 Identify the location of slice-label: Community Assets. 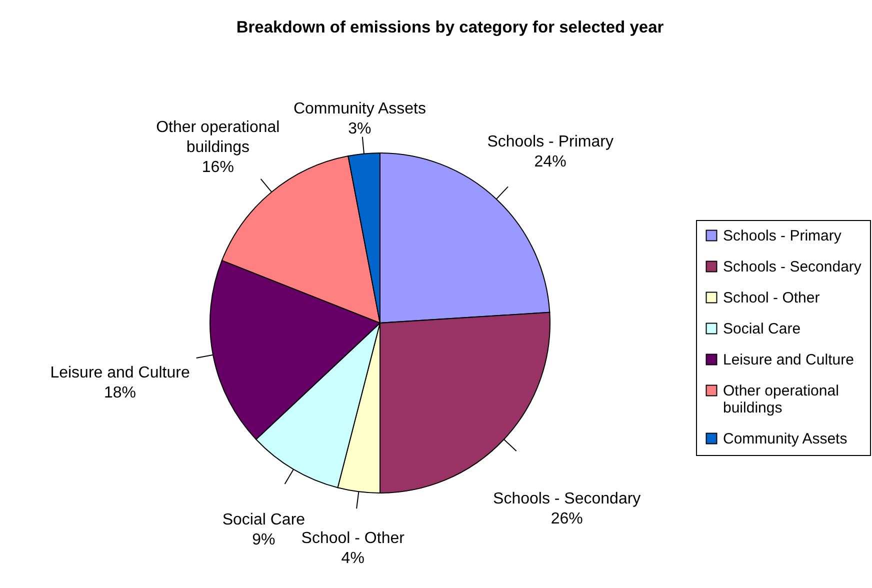
(359, 109).